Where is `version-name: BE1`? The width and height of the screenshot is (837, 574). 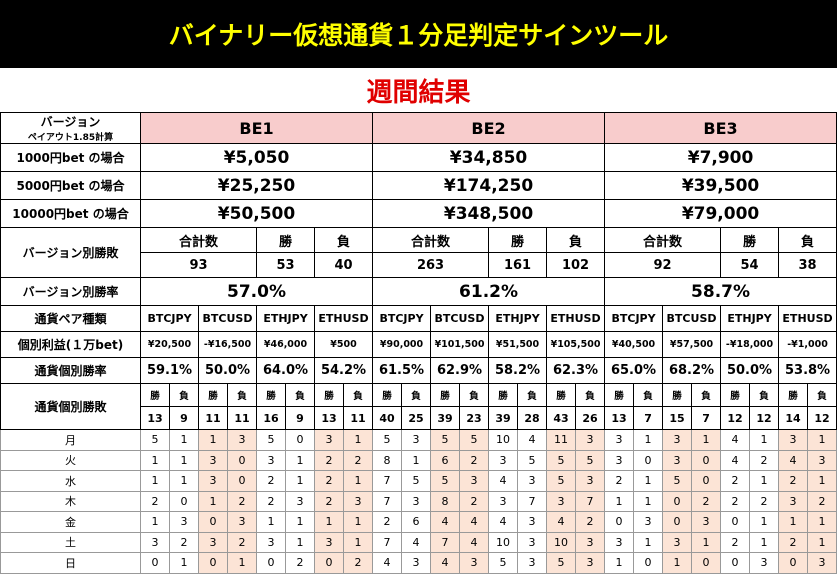 version-name: BE1 is located at coordinates (256, 128).